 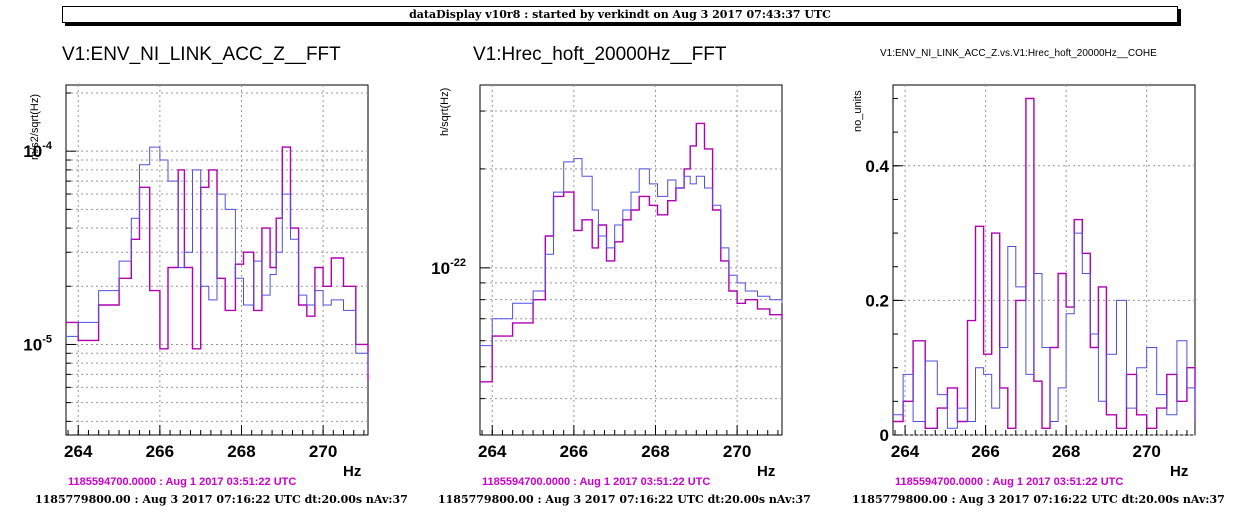 What do you see at coordinates (323, 451) in the screenshot?
I see `panel-1-x-tick-label: 270` at bounding box center [323, 451].